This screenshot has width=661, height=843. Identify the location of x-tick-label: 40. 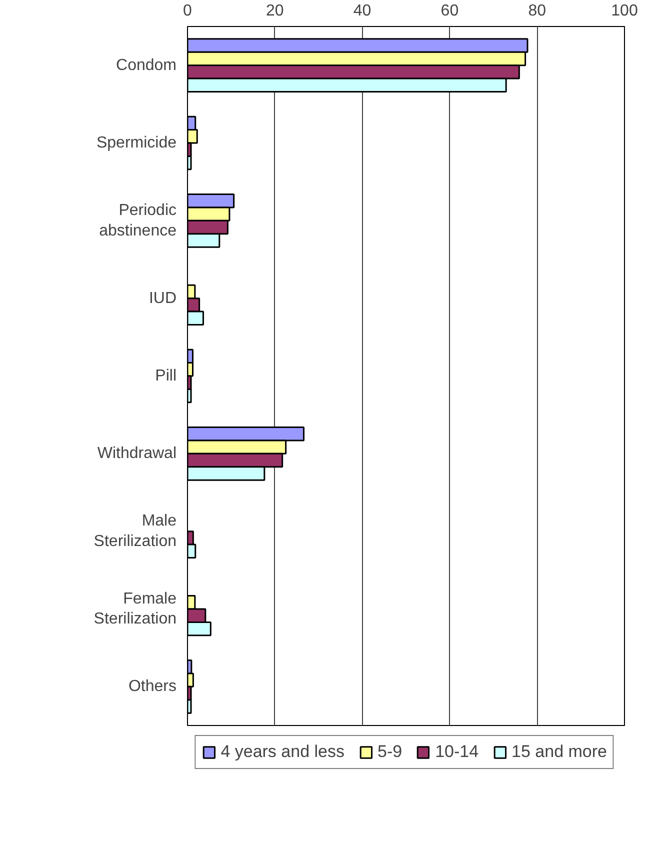
(362, 11).